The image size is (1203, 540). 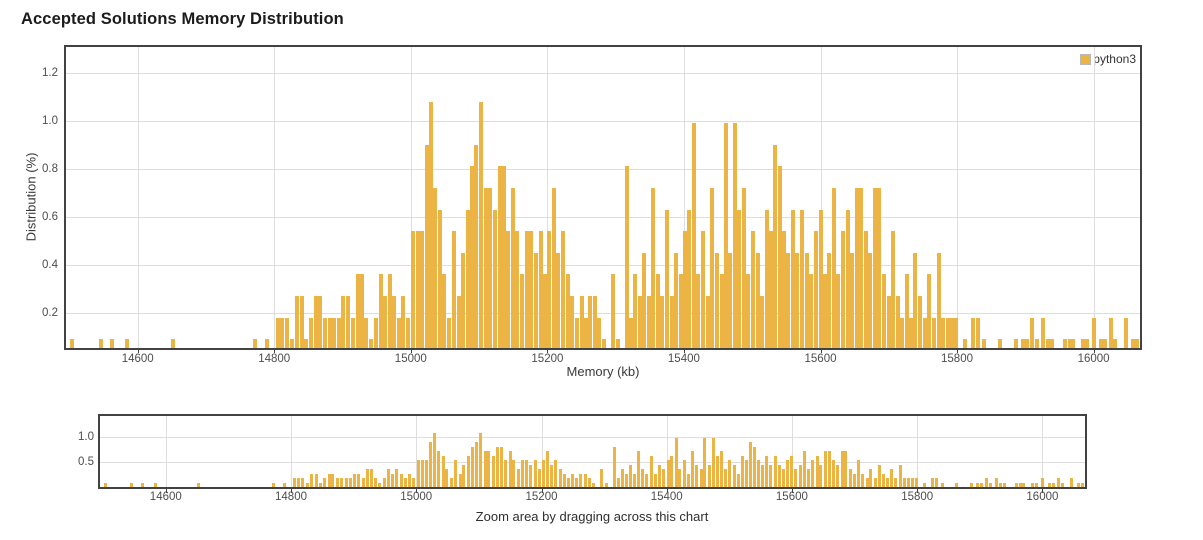 I want to click on nav-x-tick-label: 15200, so click(x=541, y=497).